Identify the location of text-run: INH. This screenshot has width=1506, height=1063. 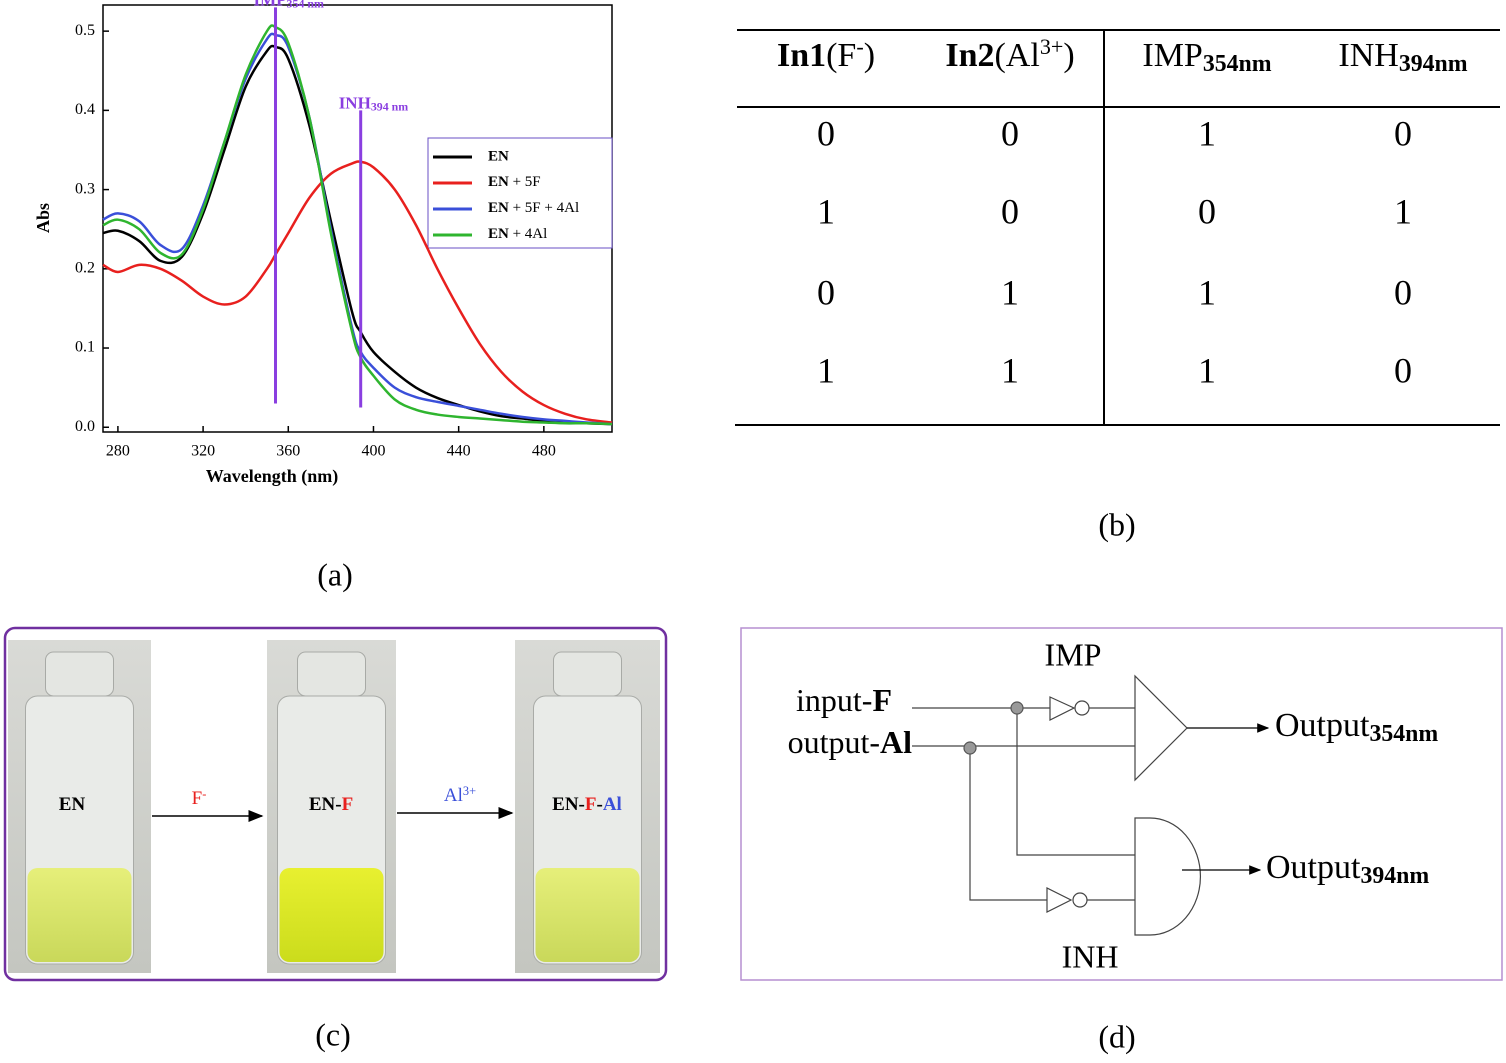
(1368, 55).